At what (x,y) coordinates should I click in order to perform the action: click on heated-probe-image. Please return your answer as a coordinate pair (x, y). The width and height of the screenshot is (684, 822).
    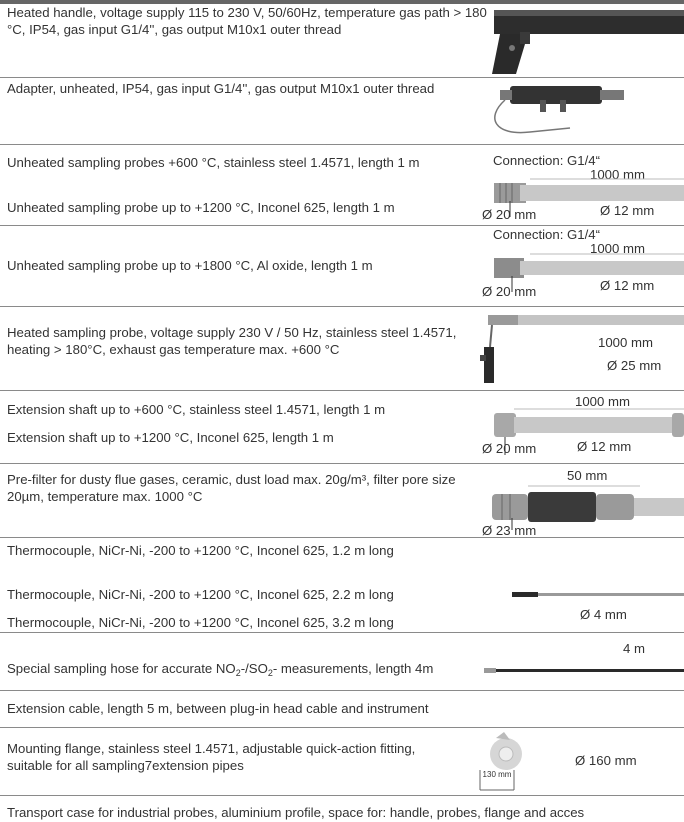
    Looking at the image, I should click on (582, 349).